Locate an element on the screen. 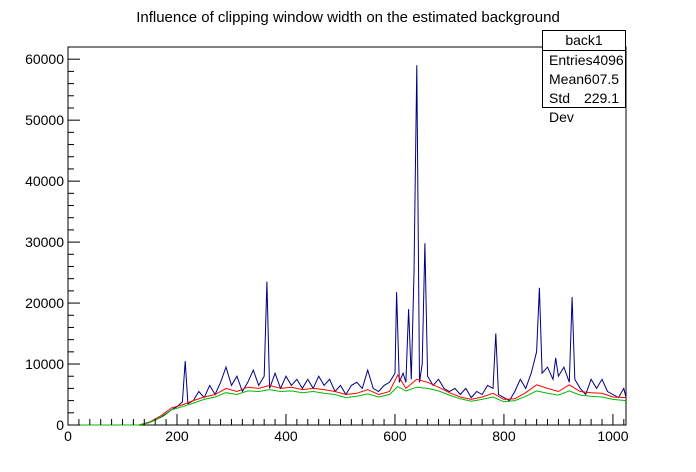 The image size is (696, 472). y-tick-label: 20000 is located at coordinates (44, 303).